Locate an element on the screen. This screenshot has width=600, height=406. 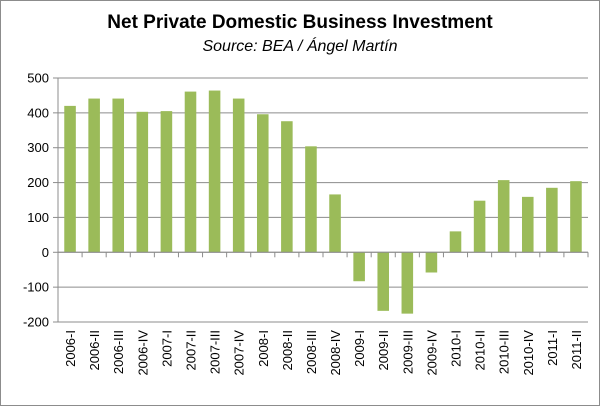
bar-2006-II is located at coordinates (94, 175).